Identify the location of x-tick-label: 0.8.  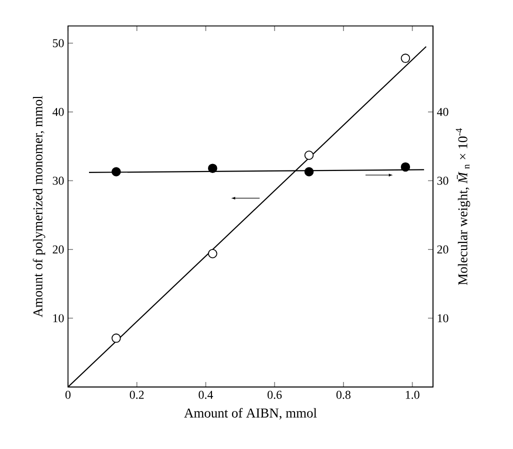
(343, 394).